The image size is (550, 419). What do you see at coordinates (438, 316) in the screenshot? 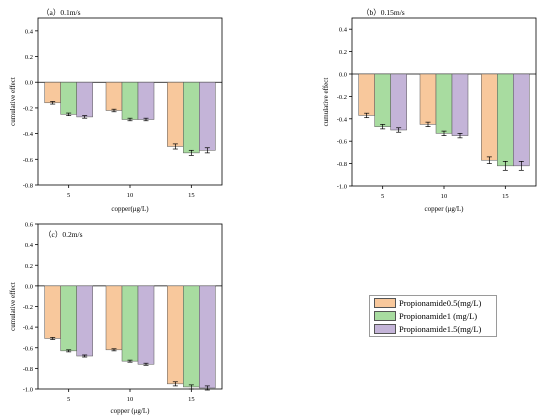
I see `legend-label-2: Propionamide1 (mg/L)` at bounding box center [438, 316].